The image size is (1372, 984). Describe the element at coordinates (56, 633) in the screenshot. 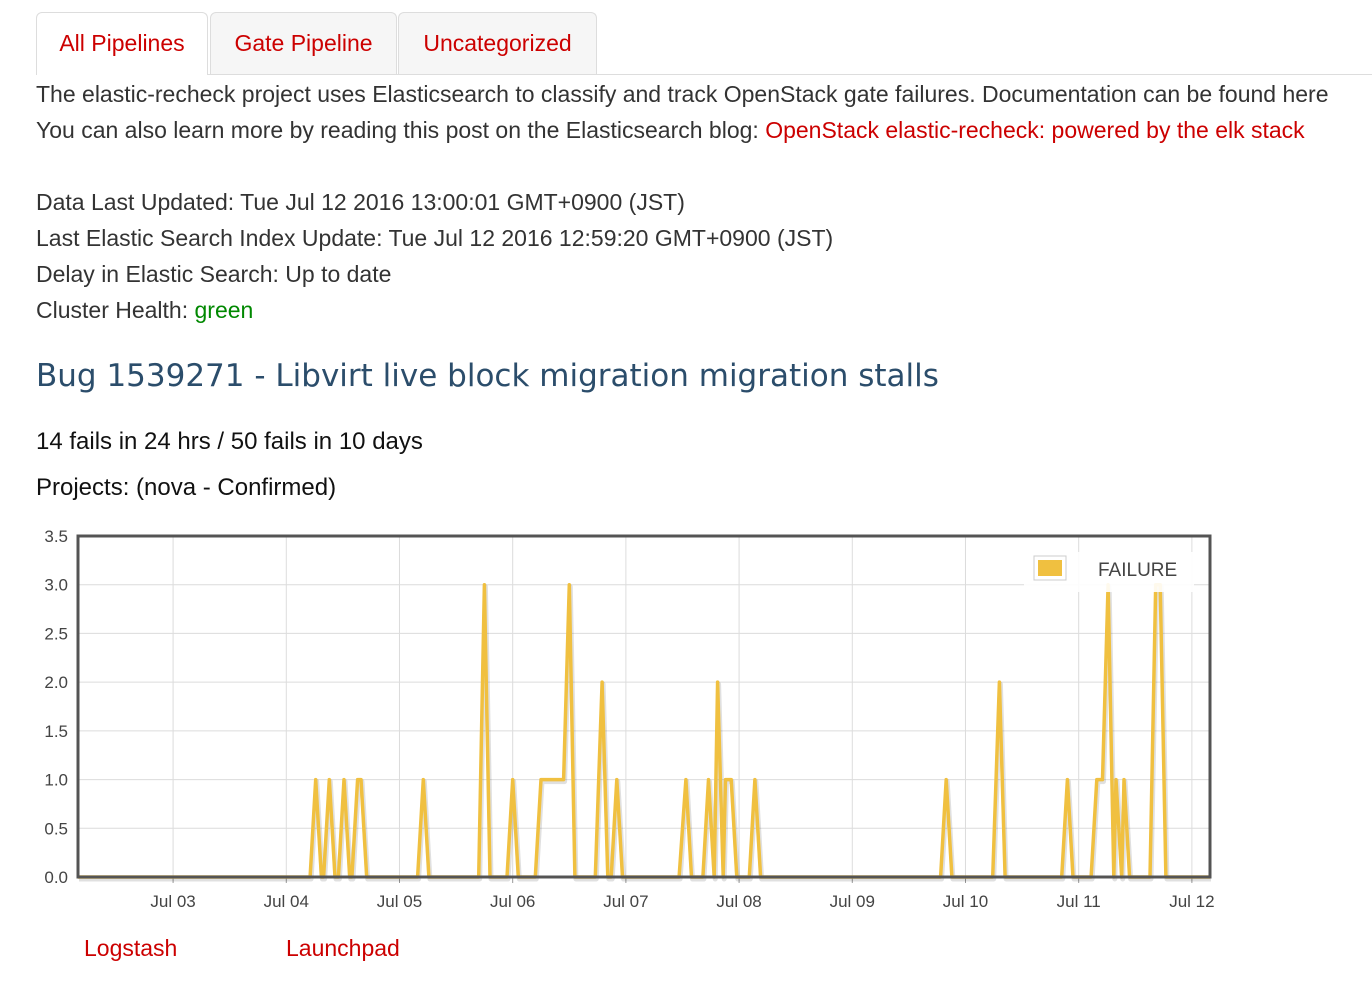

I see `y-tick-label: 2.5` at that location.